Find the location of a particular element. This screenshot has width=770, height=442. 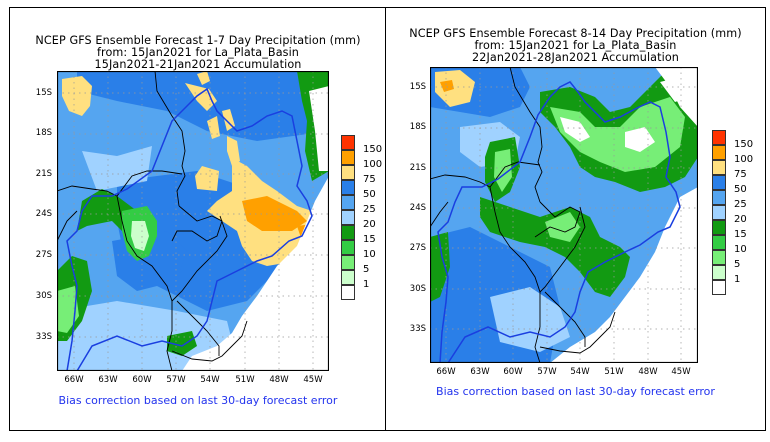

precip-1-5-paraguay is located at coordinates (140, 236).